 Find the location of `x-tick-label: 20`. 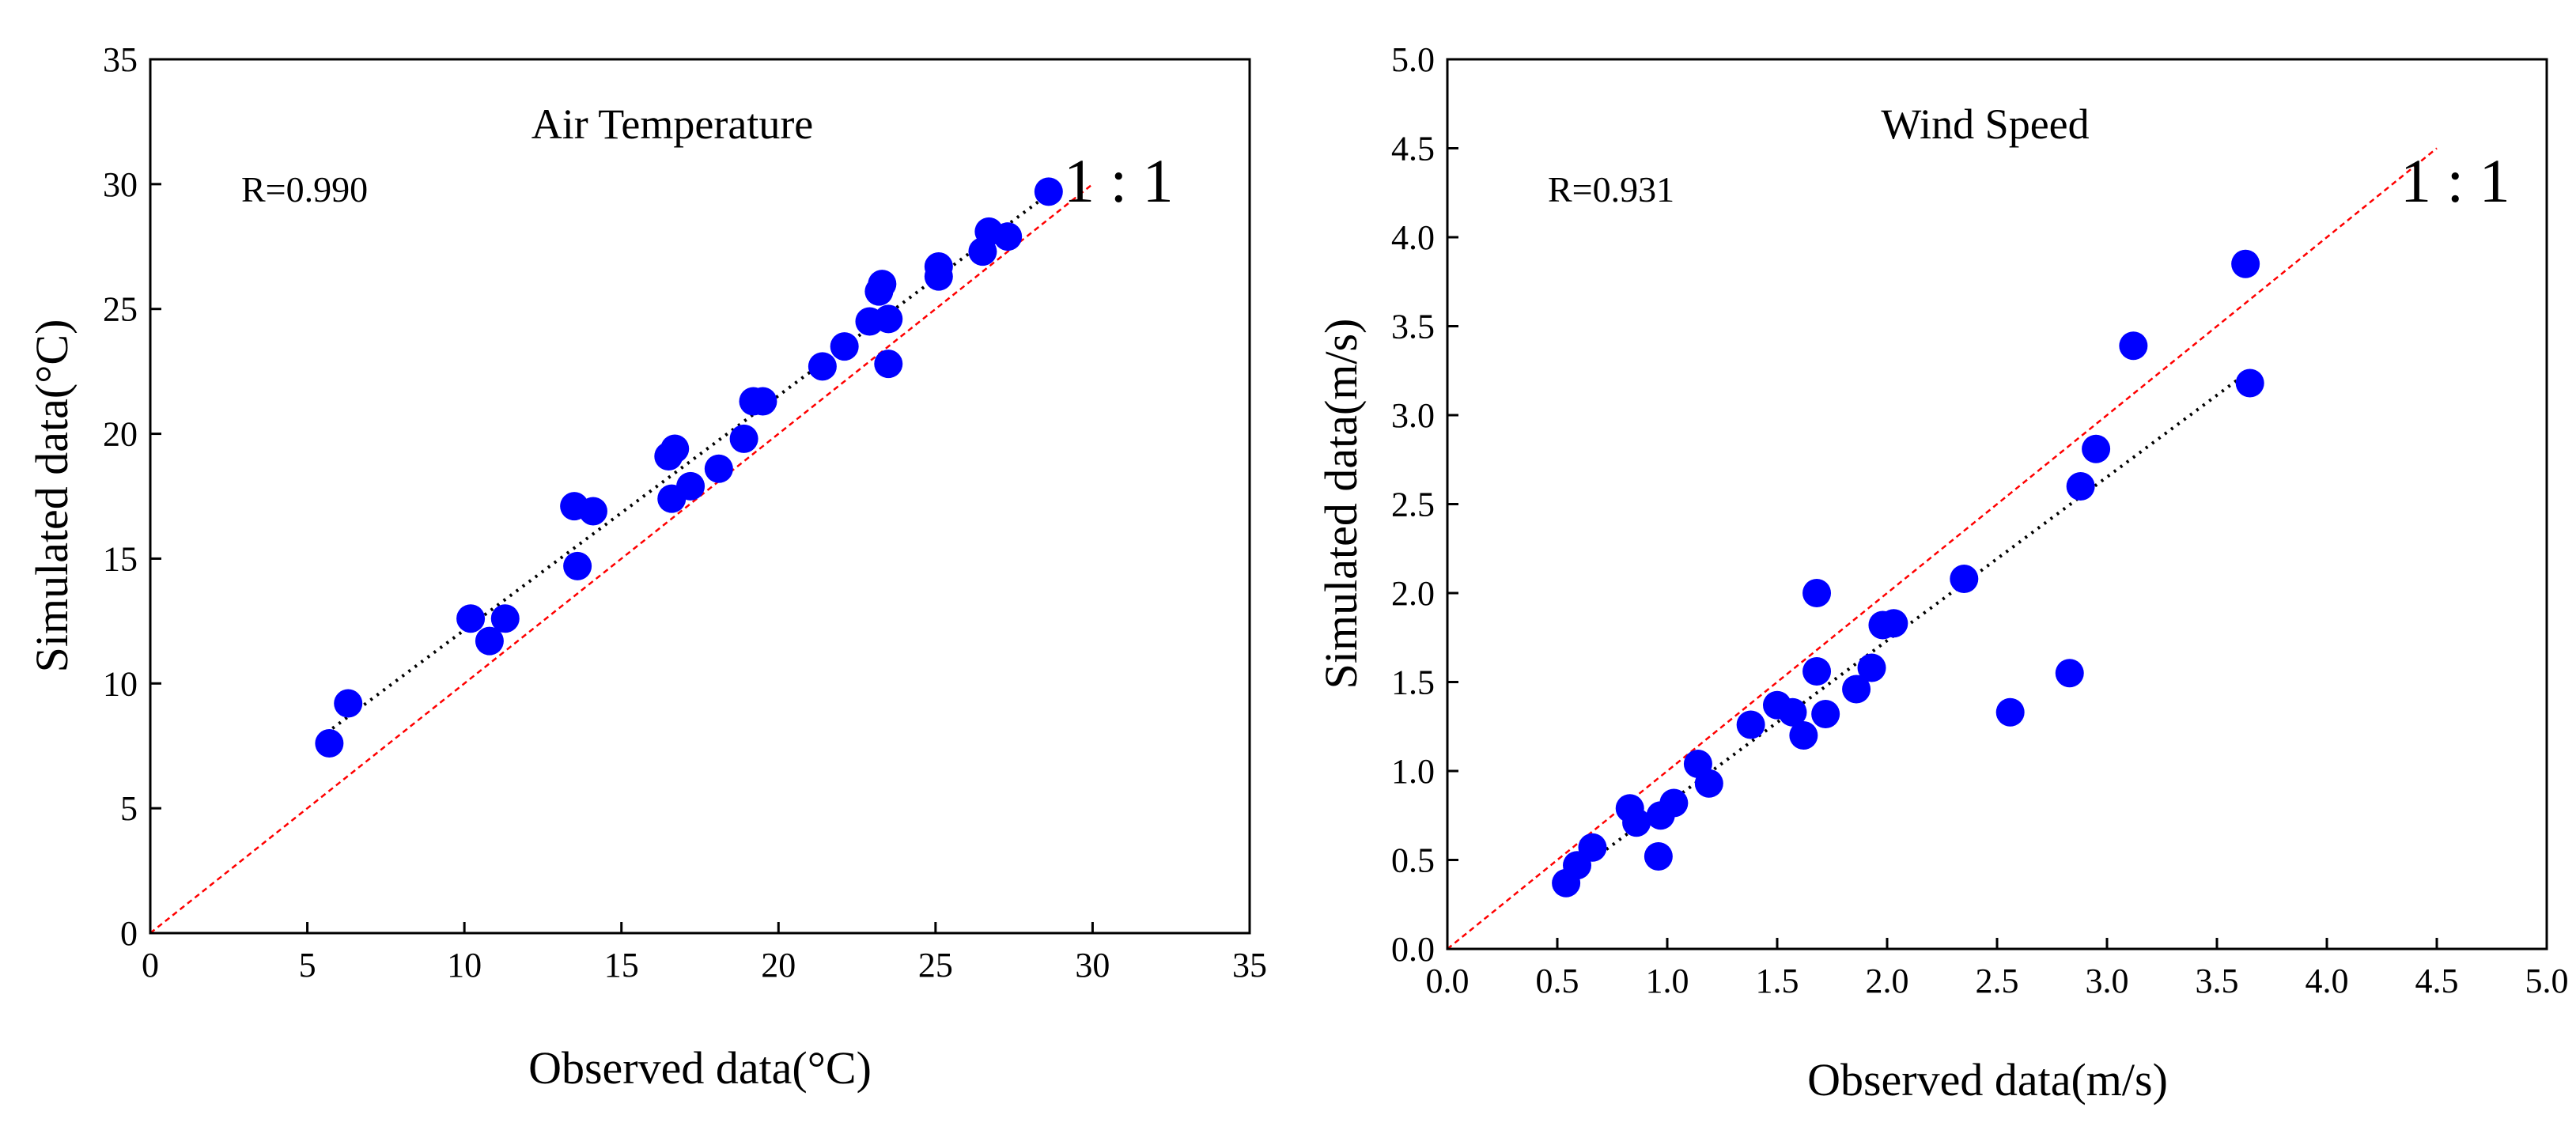

x-tick-label: 20 is located at coordinates (779, 965).